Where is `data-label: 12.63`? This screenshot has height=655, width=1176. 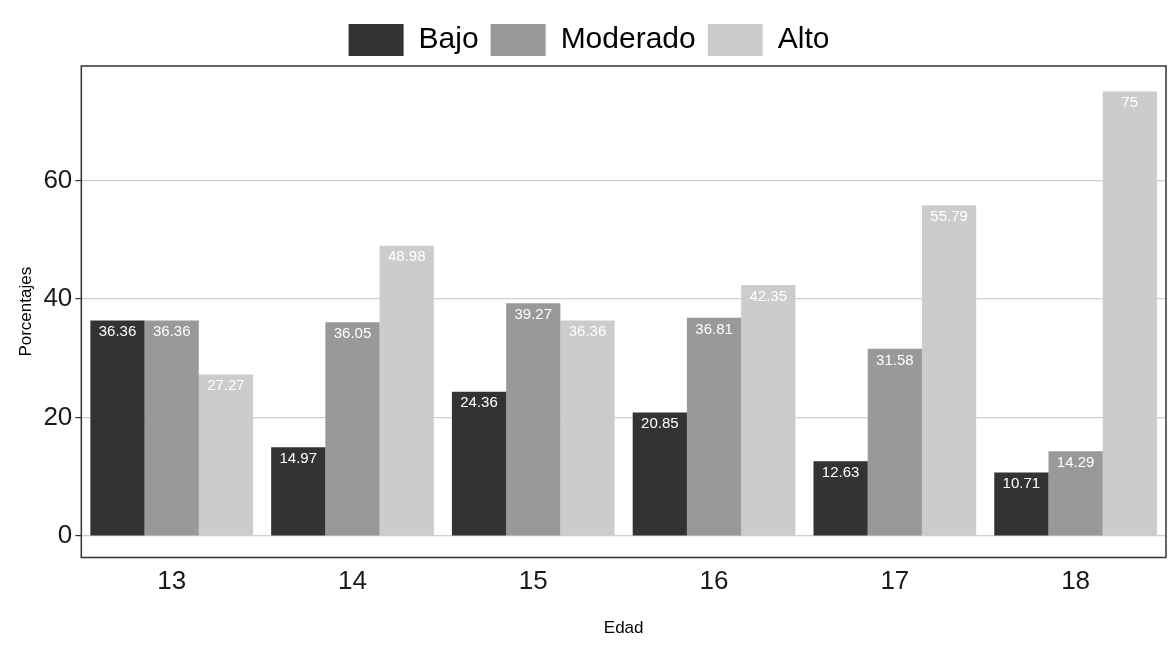
data-label: 12.63 is located at coordinates (840, 471).